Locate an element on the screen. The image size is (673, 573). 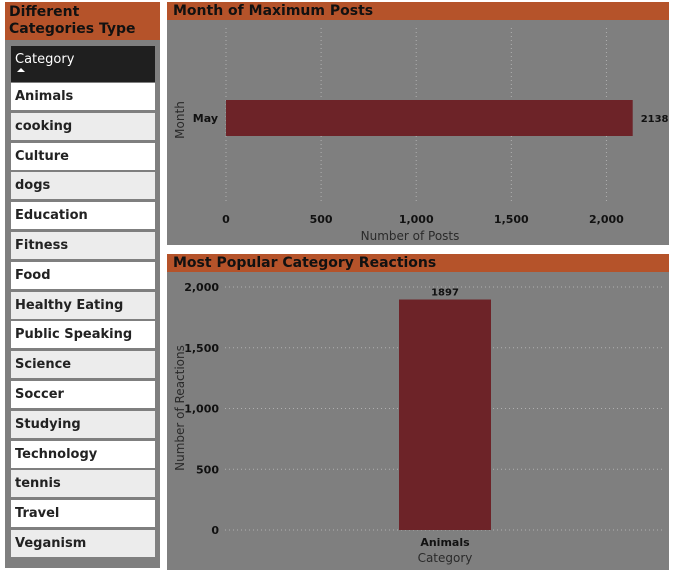
chart-title: Month of Maximum Posts is located at coordinates (418, 11).